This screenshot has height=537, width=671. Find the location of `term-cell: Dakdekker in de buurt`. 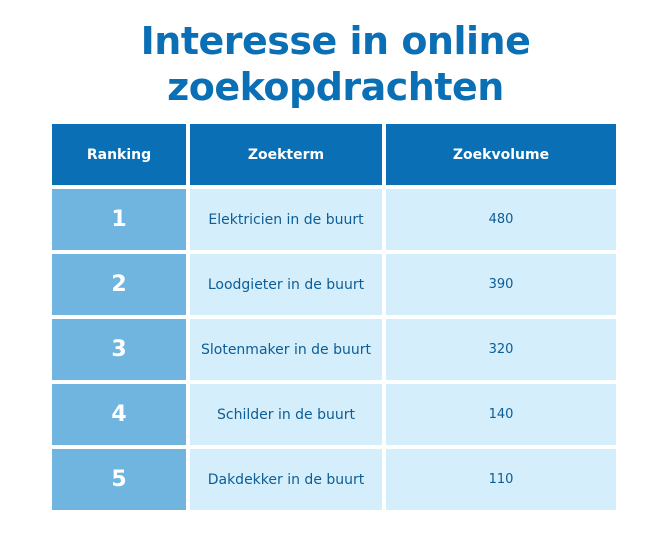

term-cell: Dakdekker in de buurt is located at coordinates (286, 479).